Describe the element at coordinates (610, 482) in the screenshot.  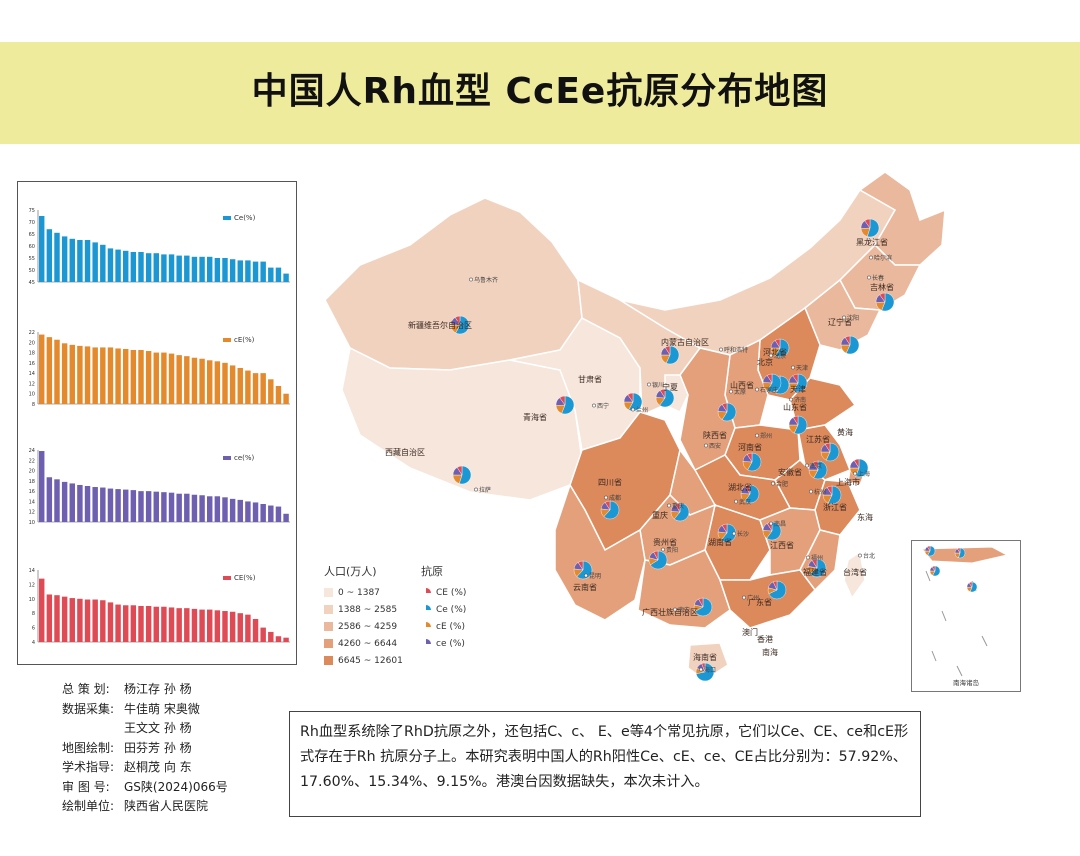
I see `map-region-label: 四川省` at that location.